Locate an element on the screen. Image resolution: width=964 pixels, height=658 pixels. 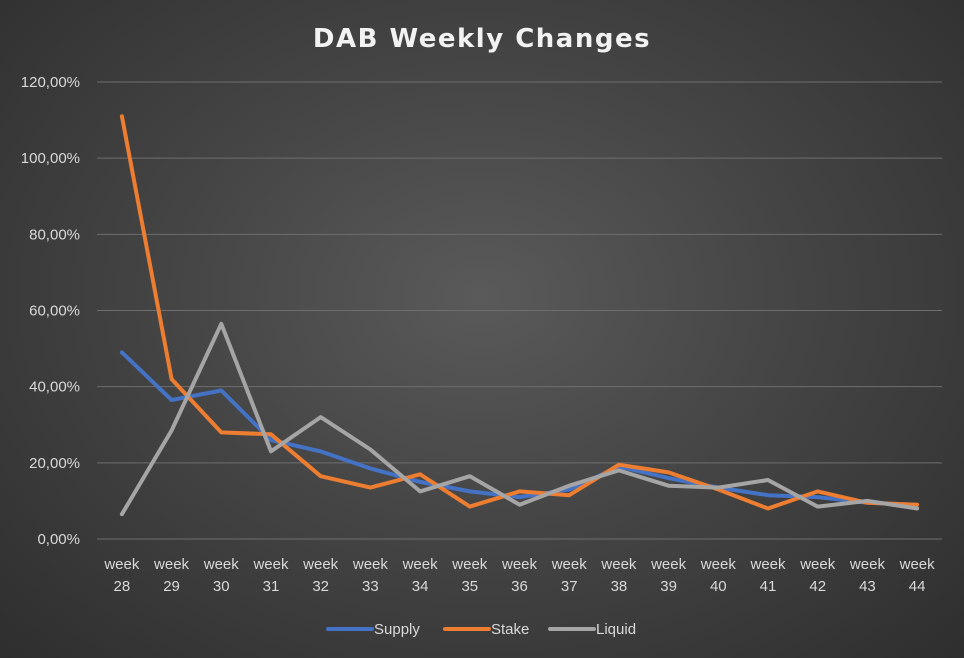
x-tick-label: week 35 is located at coordinates (469, 575).